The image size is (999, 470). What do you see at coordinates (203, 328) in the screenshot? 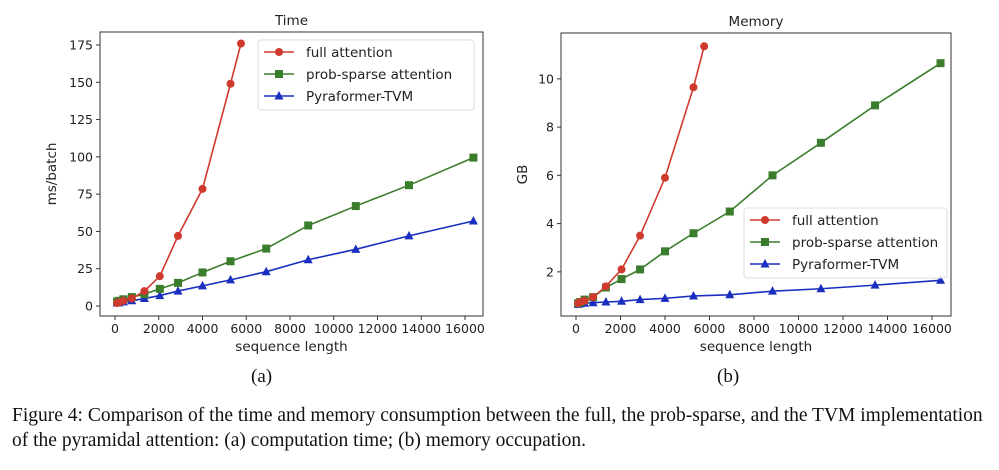
I see `x-tick-label: 4000` at bounding box center [203, 328].